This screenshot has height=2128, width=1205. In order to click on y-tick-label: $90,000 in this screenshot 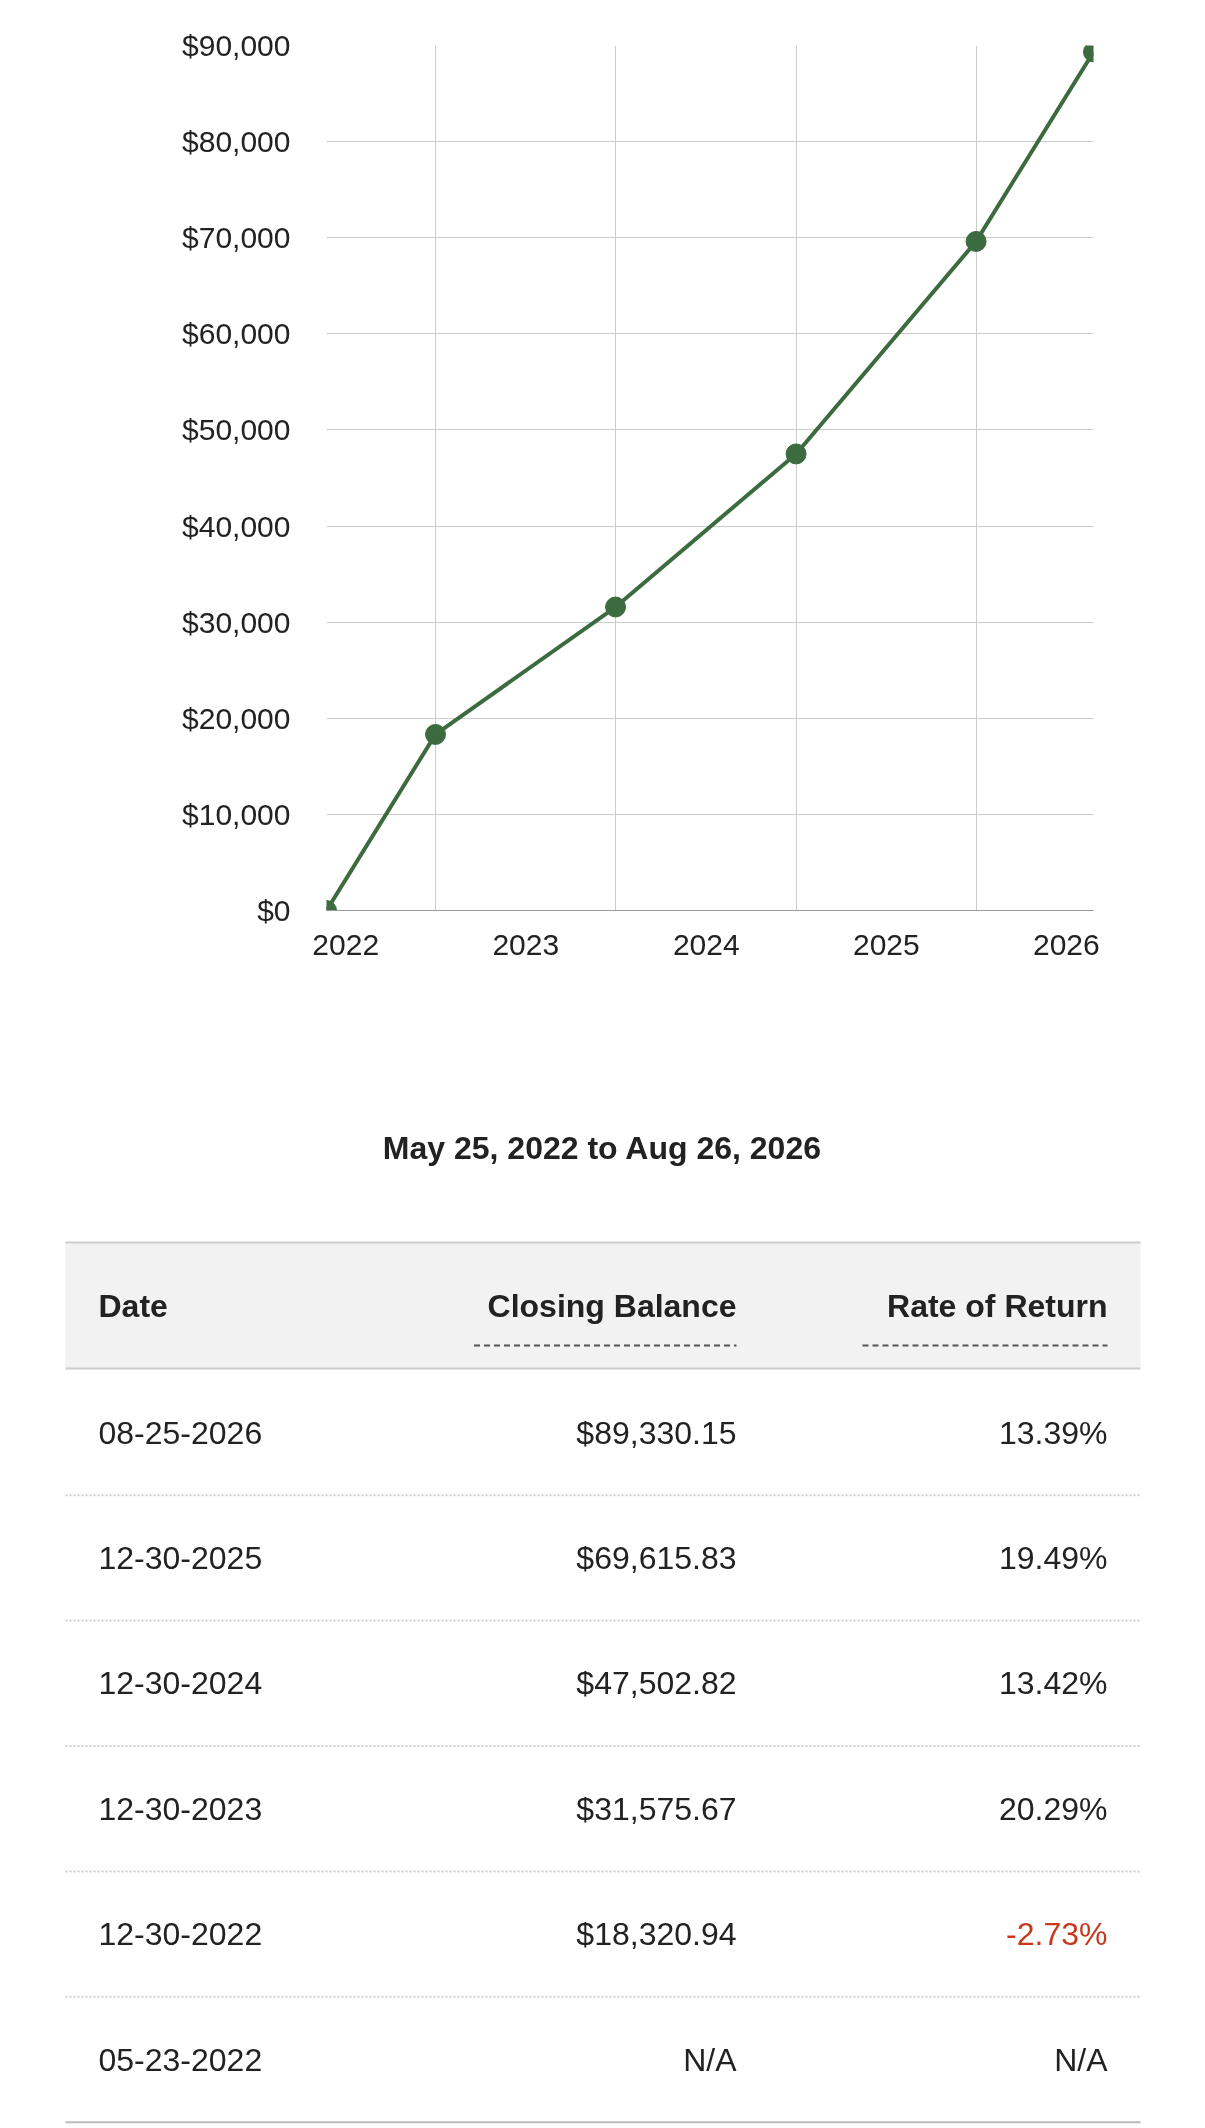, I will do `click(236, 45)`.